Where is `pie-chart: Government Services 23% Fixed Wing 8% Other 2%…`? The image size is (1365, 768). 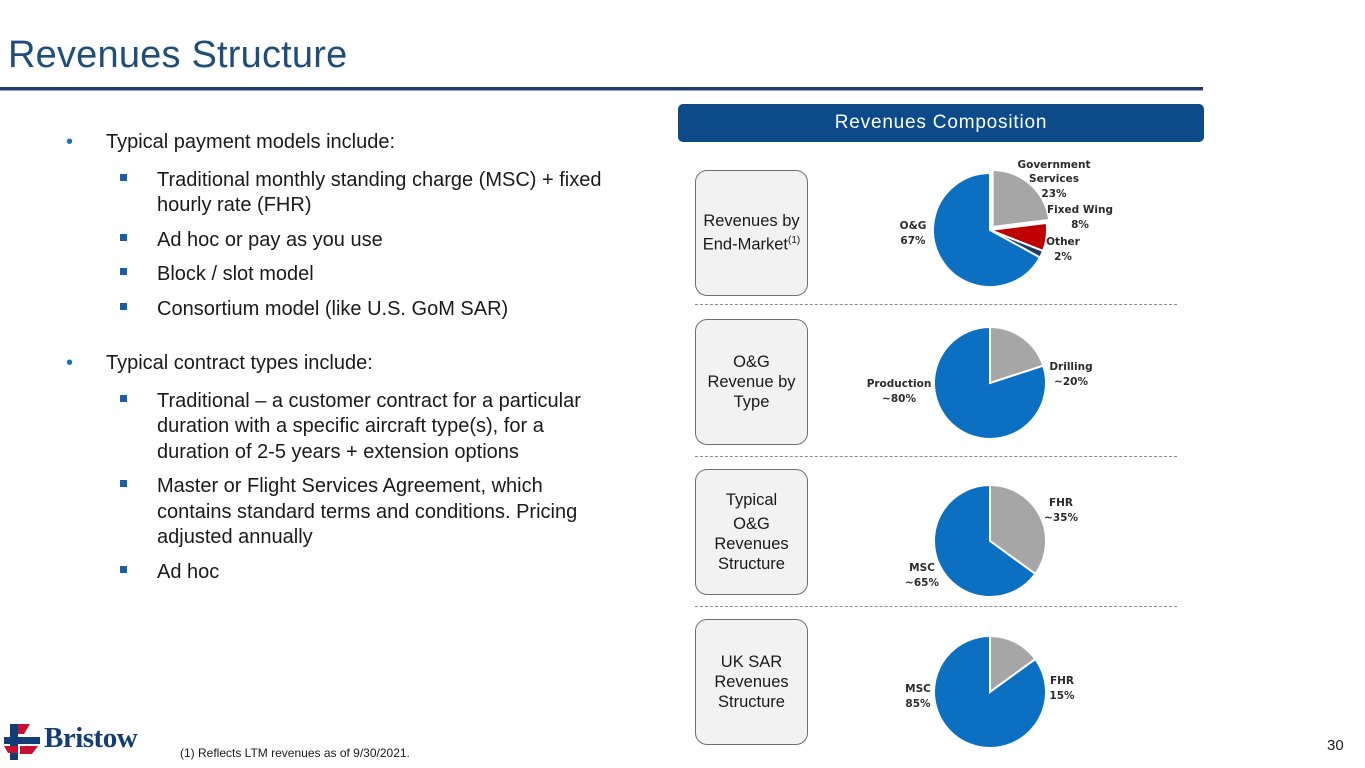
pie-chart: Government Services 23% Fixed Wing 8% Other 2%… is located at coordinates (1006, 223).